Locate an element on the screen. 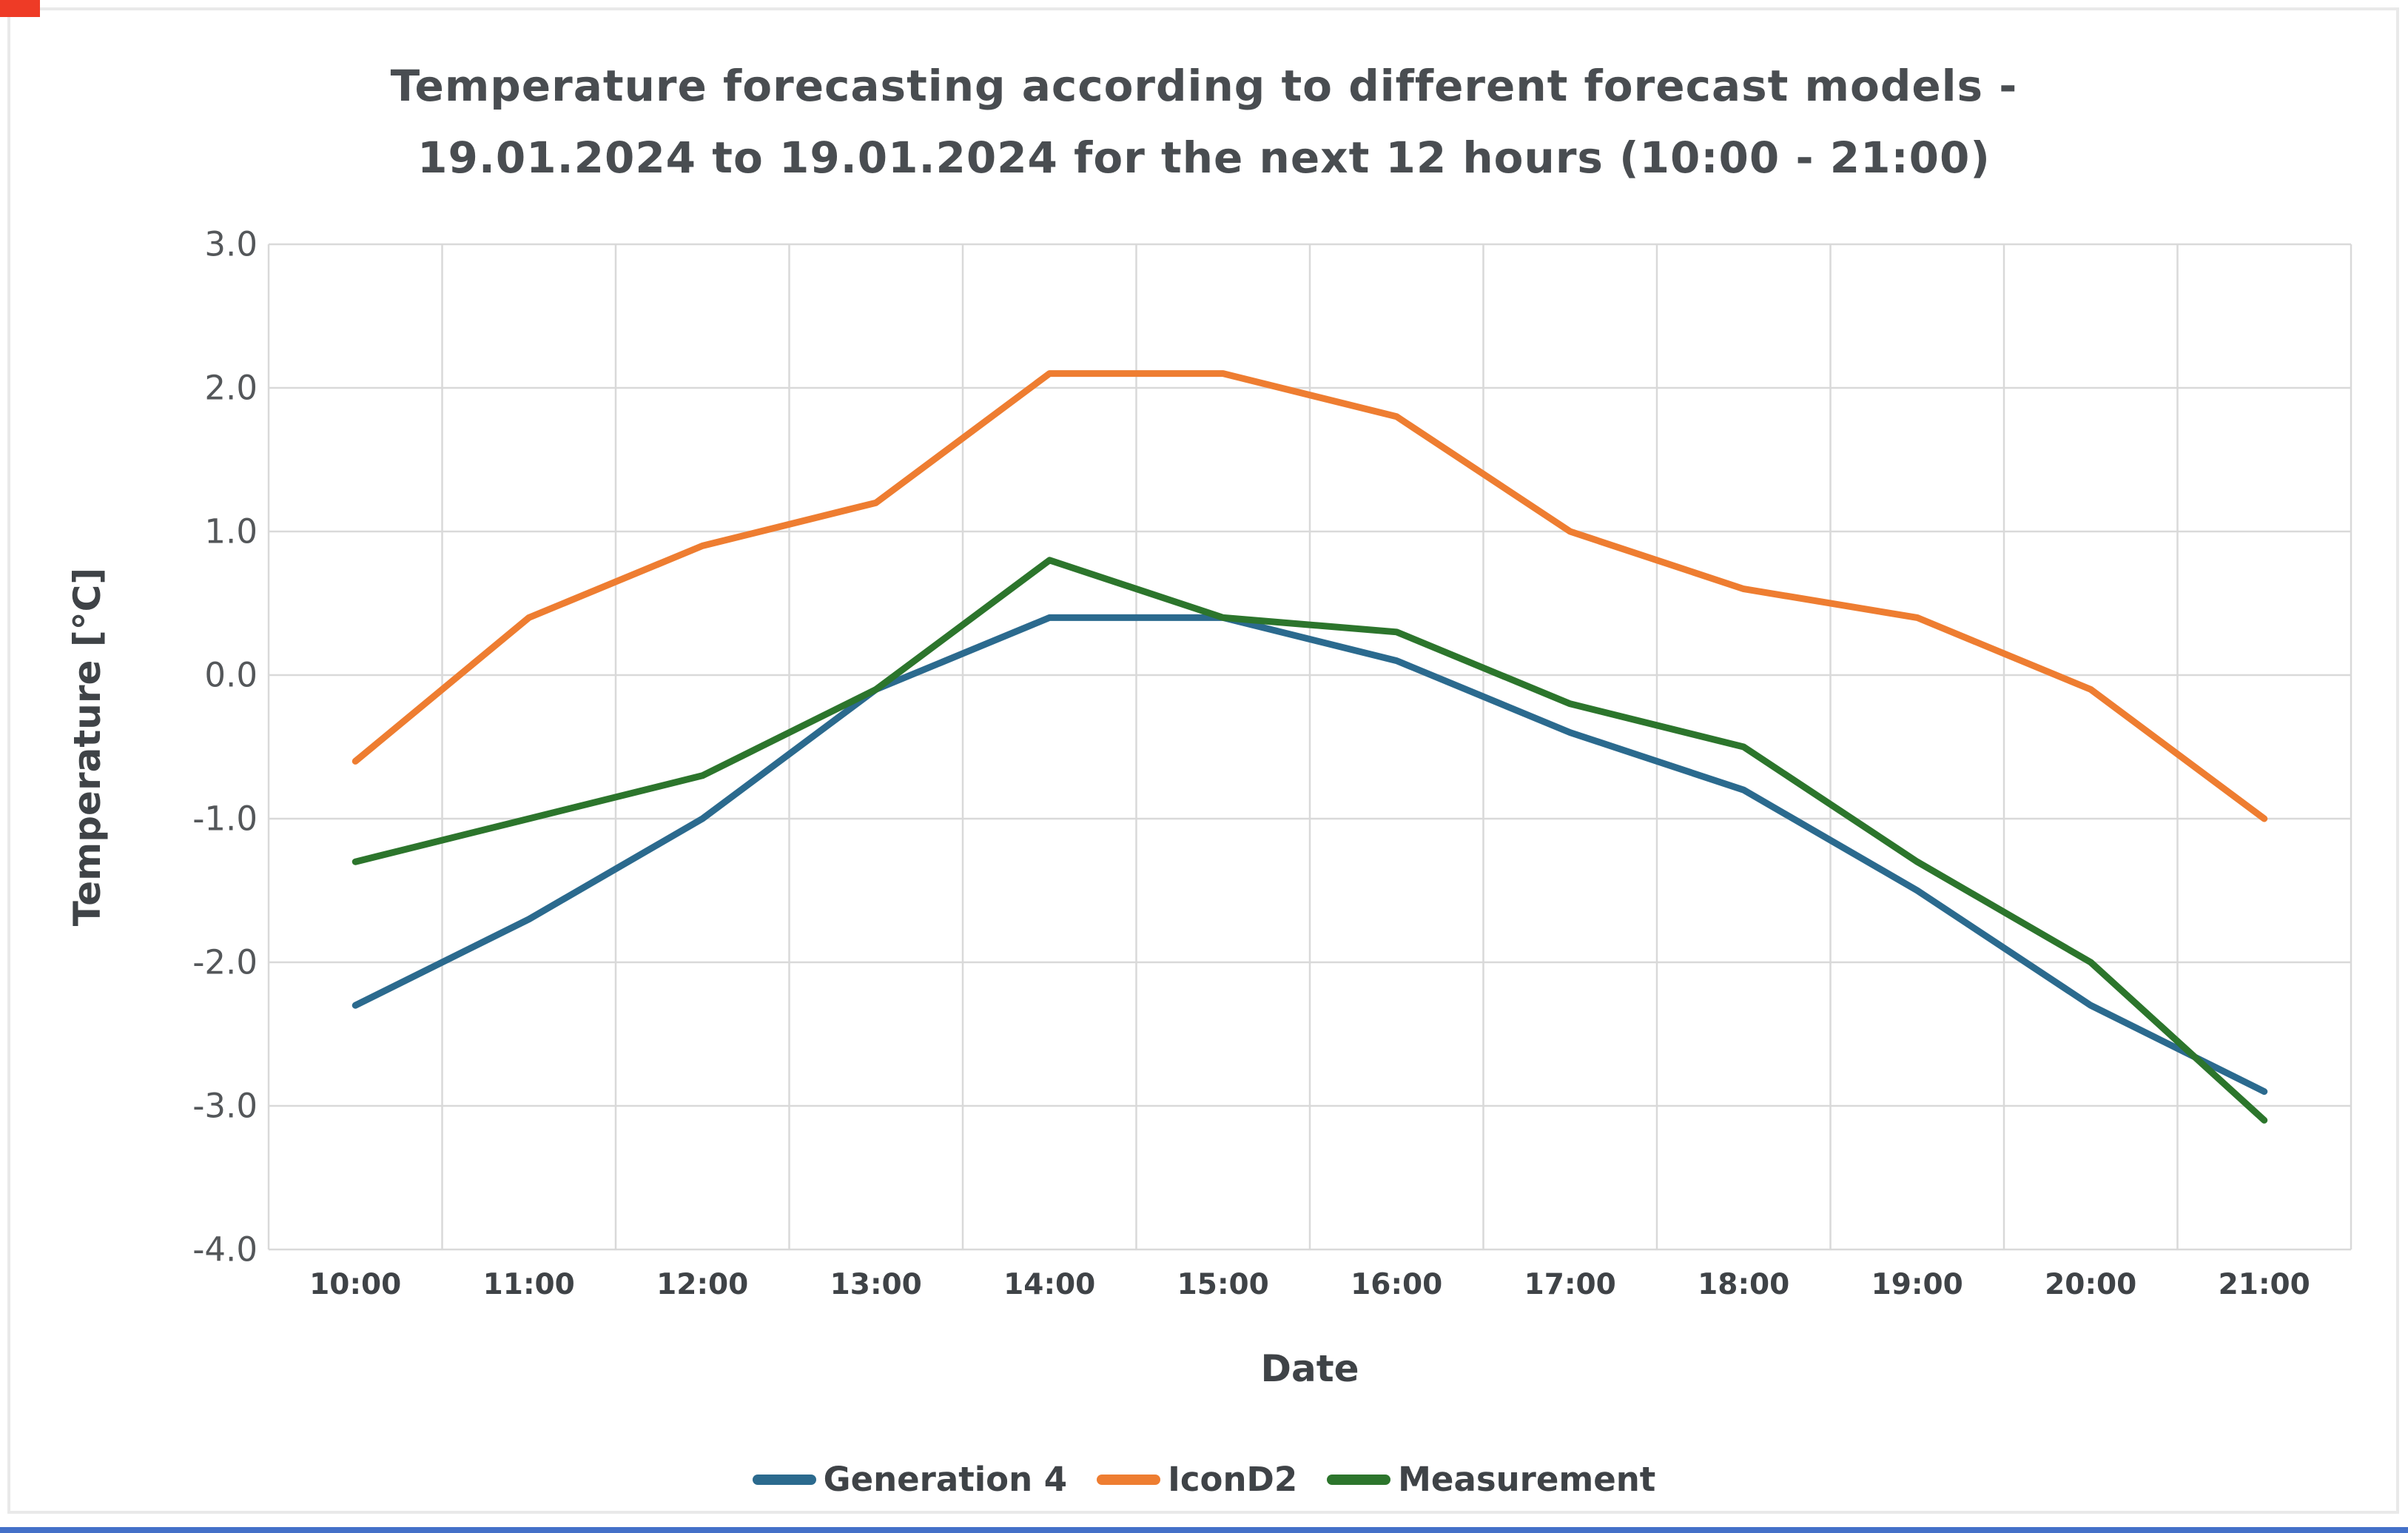  x-axis-tick: 12:00 is located at coordinates (702, 1284).